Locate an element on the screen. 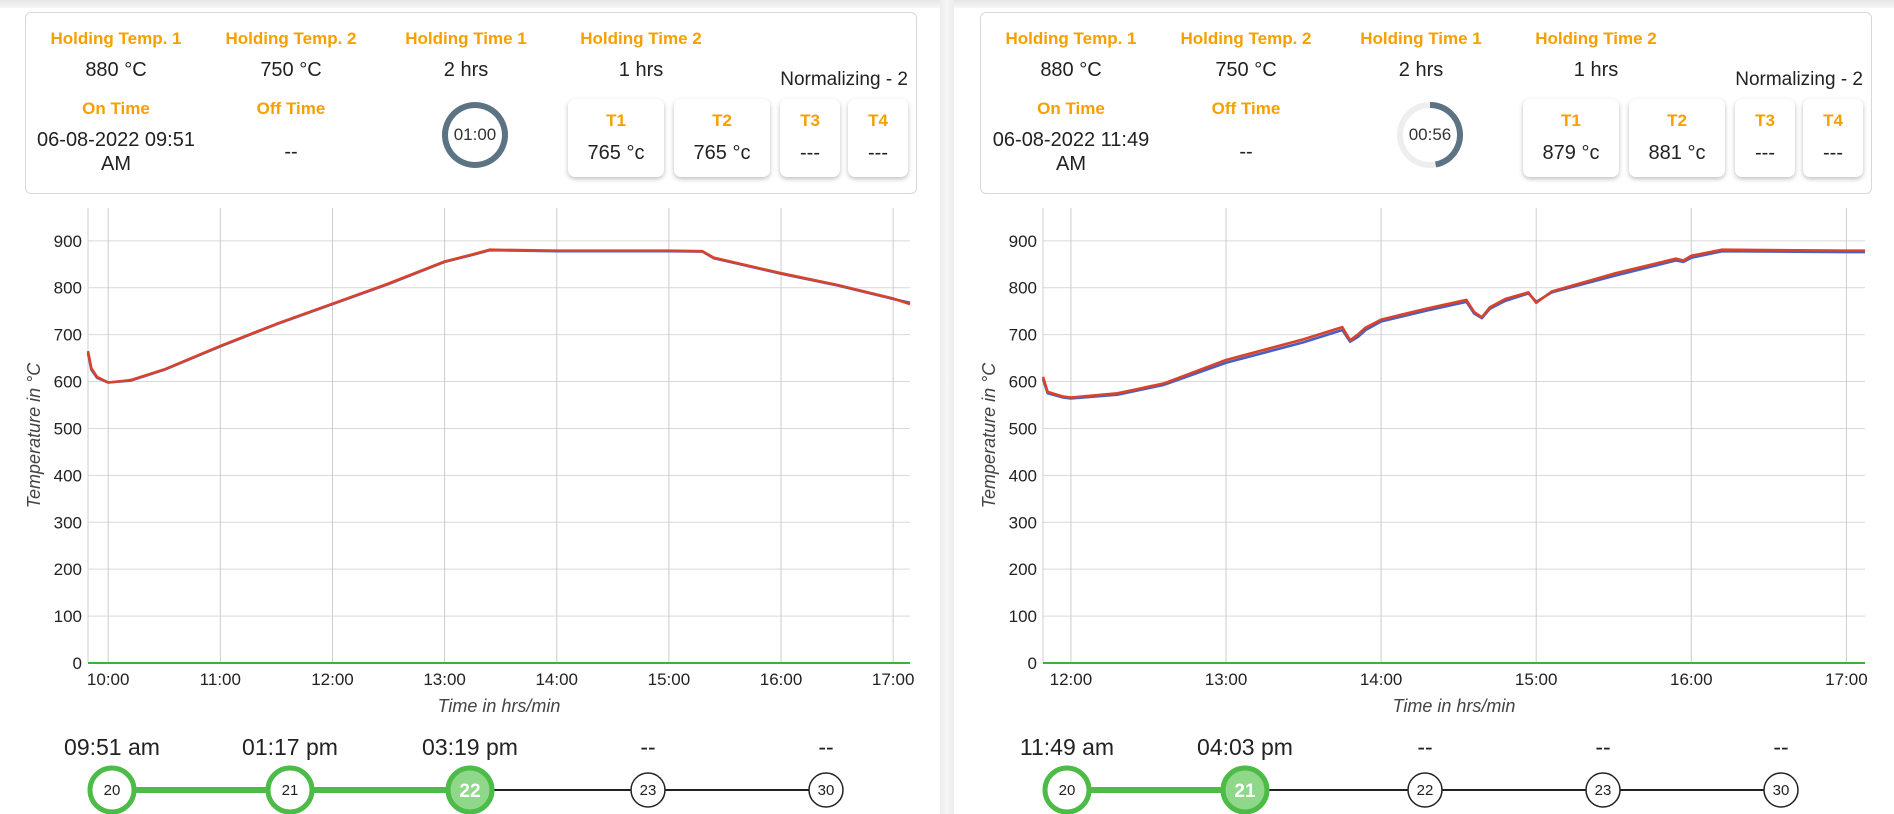 The width and height of the screenshot is (1894, 814). sensor-value: 879 °c is located at coordinates (1571, 153).